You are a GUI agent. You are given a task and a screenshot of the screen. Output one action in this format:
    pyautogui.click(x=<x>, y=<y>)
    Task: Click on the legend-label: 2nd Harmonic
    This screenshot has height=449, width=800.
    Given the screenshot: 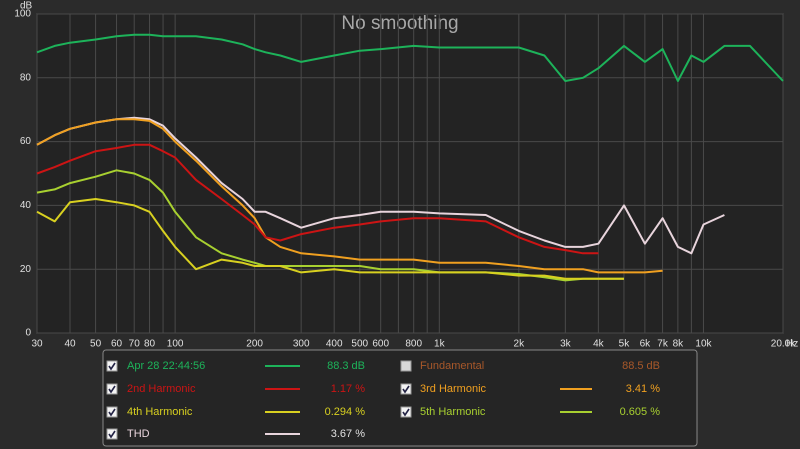 What is the action you would take?
    pyautogui.click(x=161, y=389)
    